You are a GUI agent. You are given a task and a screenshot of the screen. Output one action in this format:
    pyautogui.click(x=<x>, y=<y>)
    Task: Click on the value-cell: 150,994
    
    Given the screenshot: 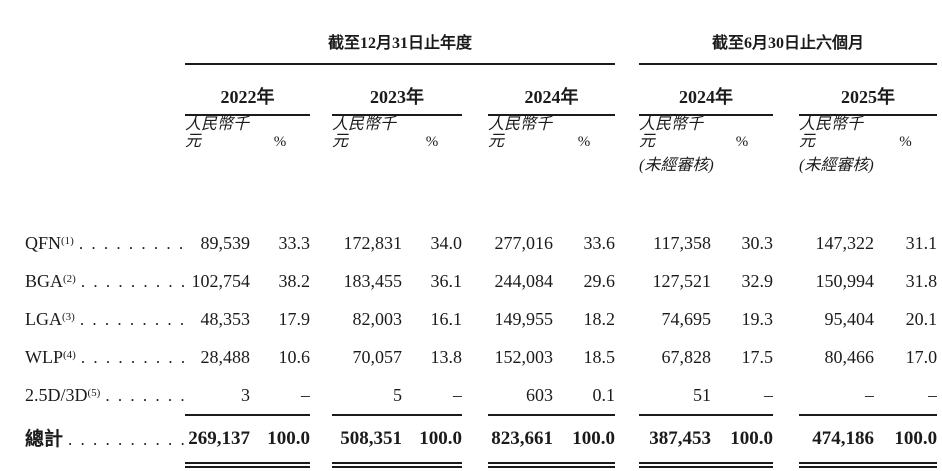 What is the action you would take?
    pyautogui.click(x=845, y=280)
    